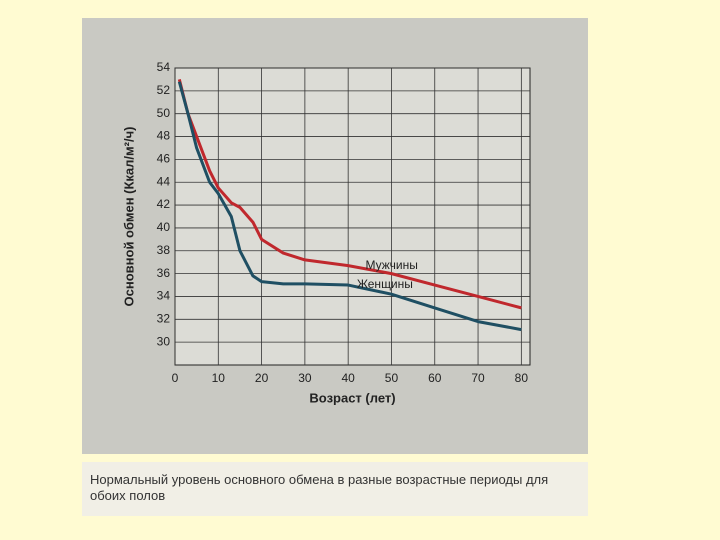  What do you see at coordinates (478, 378) in the screenshot?
I see `x-tick-label: 70` at bounding box center [478, 378].